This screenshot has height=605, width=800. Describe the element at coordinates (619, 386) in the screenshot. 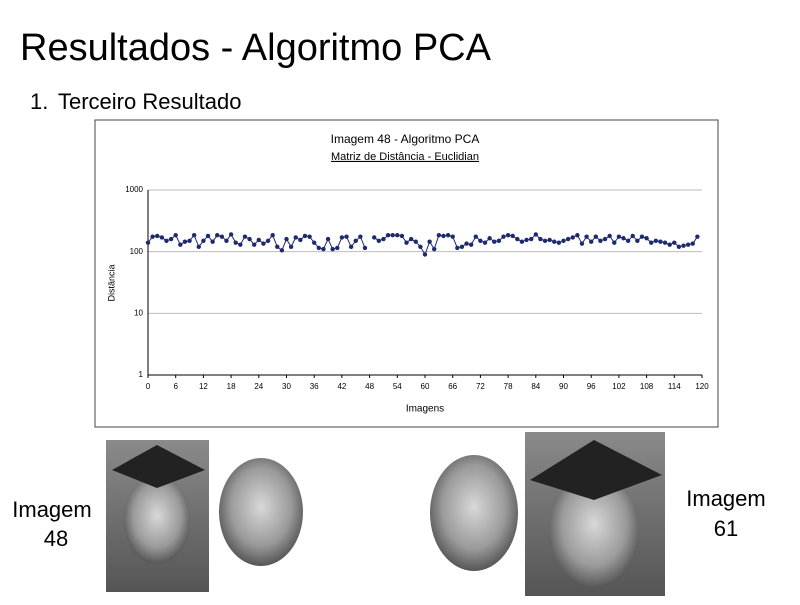

I see `x-tick-label: 102` at that location.